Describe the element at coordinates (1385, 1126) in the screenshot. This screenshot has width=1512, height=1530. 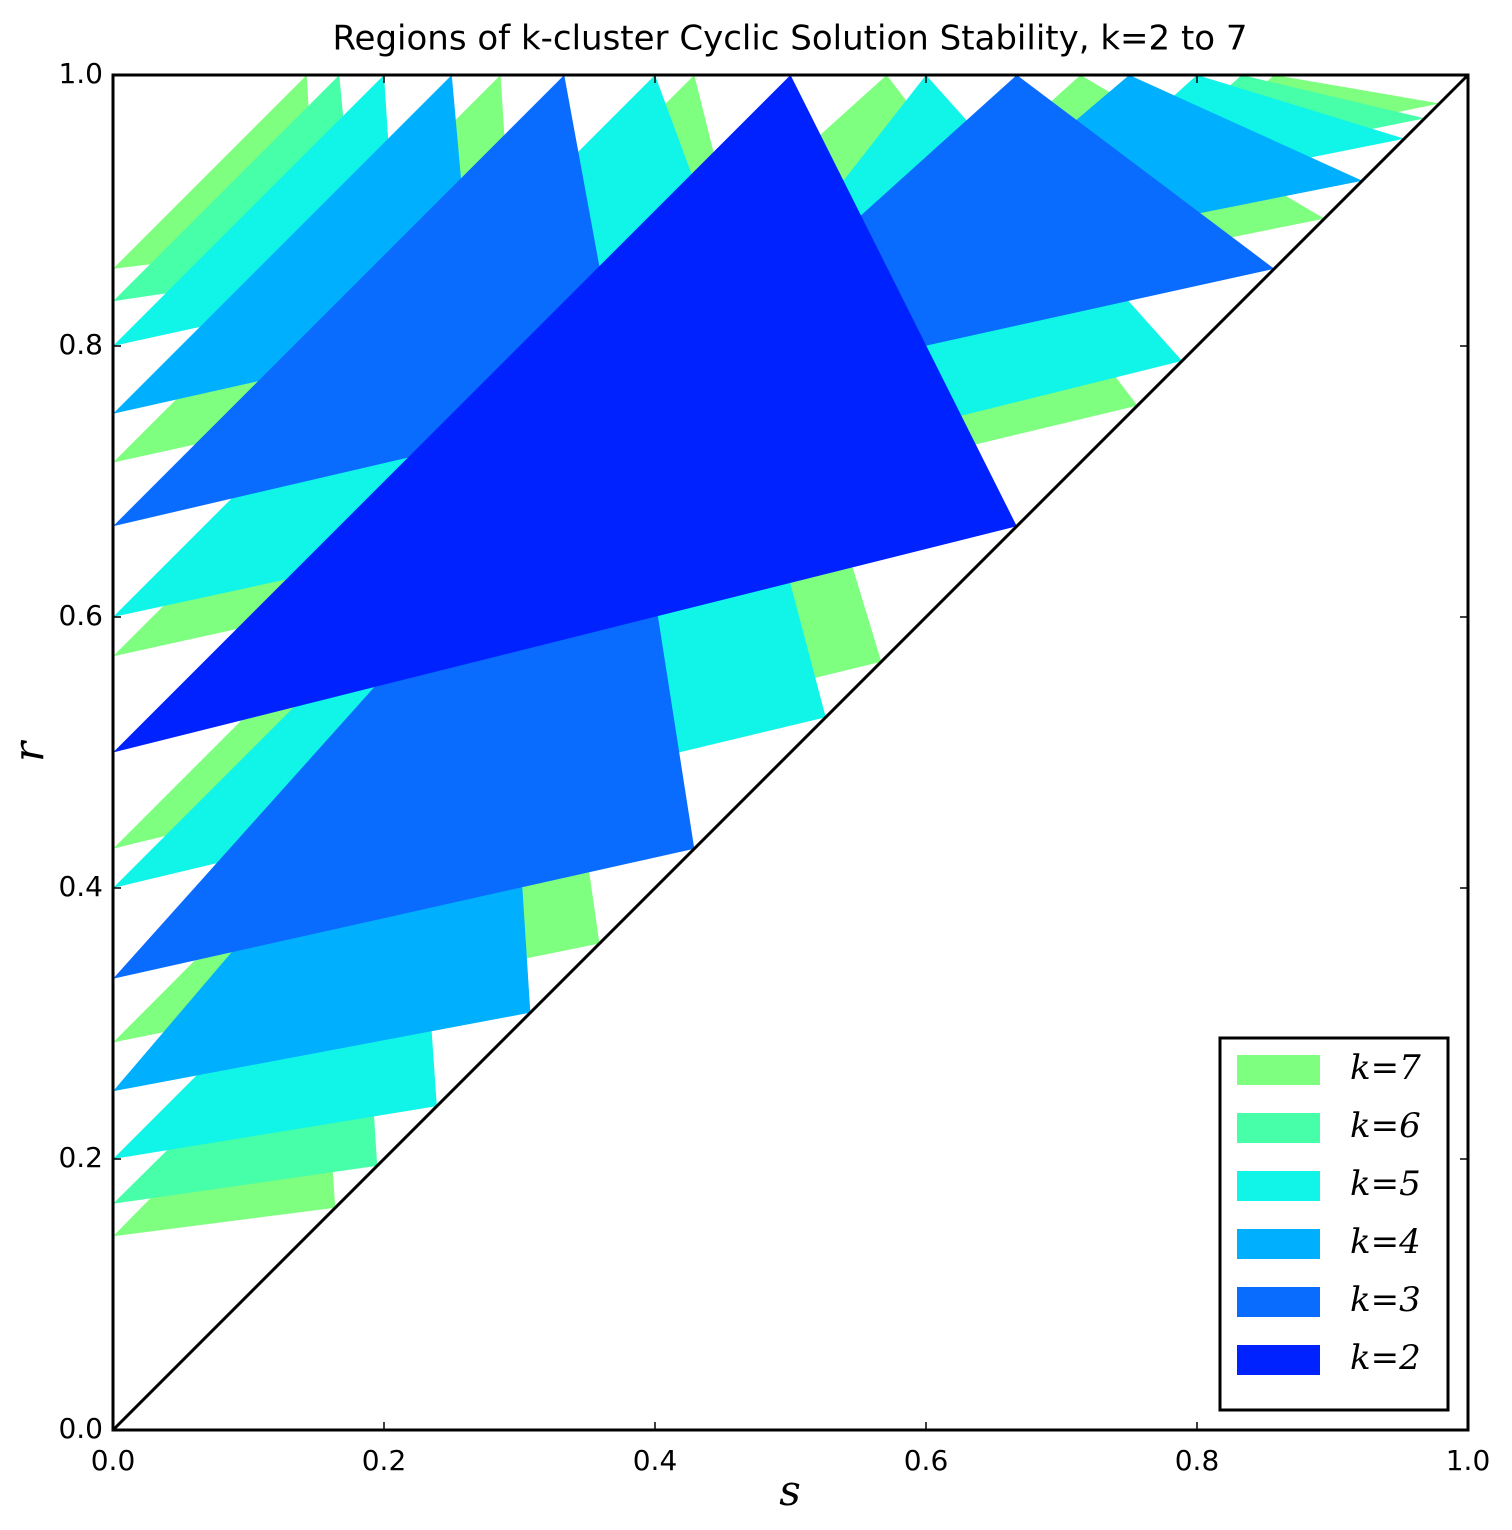
I see `legend-label: k=6` at that location.